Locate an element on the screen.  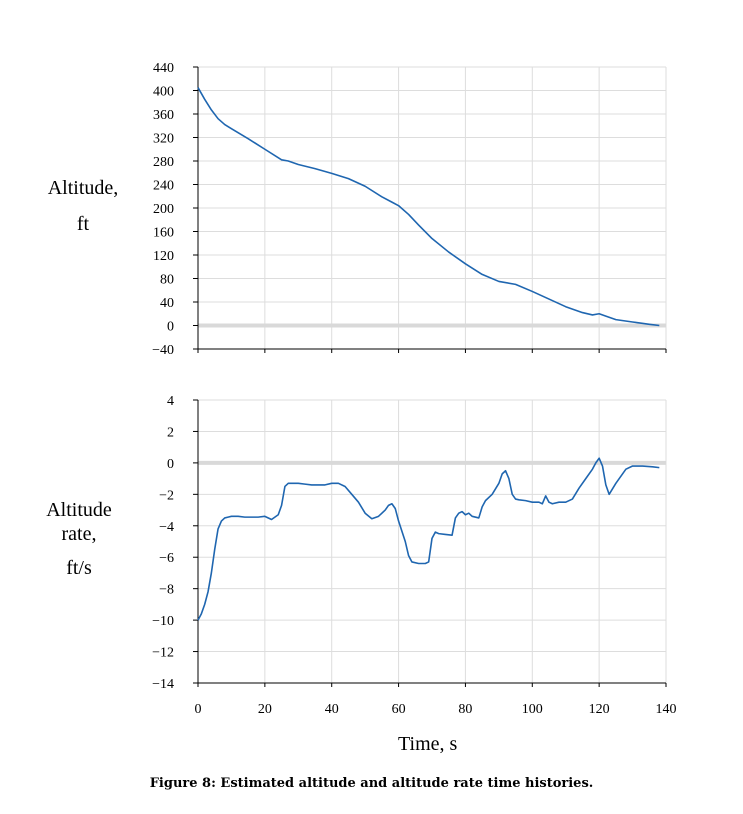
altitude-rate-y-tick-label: −2 is located at coordinates (166, 495).